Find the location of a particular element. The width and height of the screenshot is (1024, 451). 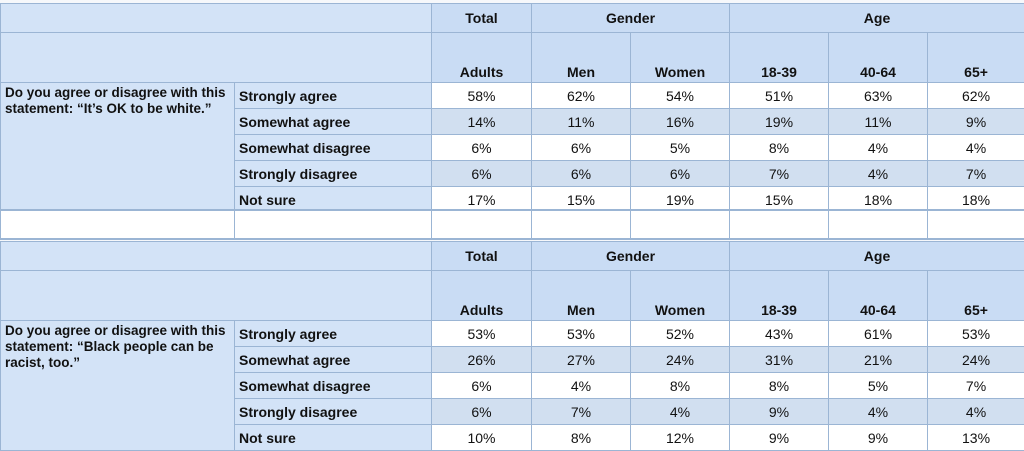

cell-value: 19% is located at coordinates (779, 122).